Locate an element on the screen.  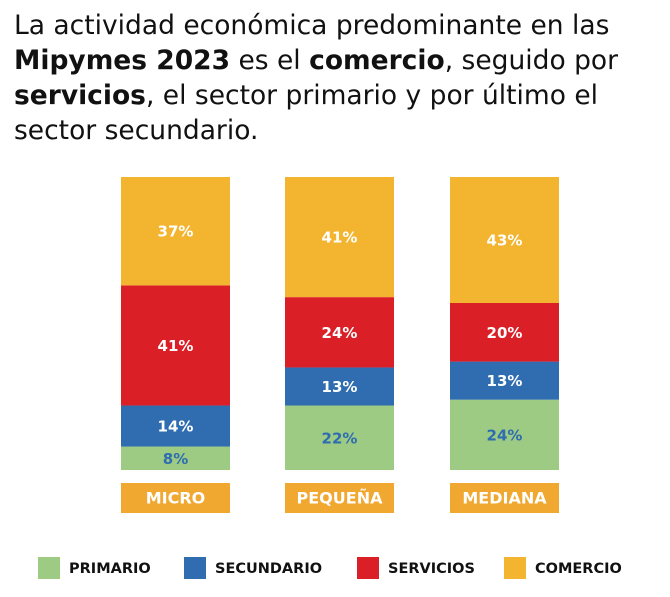
legend-label: PRIMARIO is located at coordinates (110, 569).